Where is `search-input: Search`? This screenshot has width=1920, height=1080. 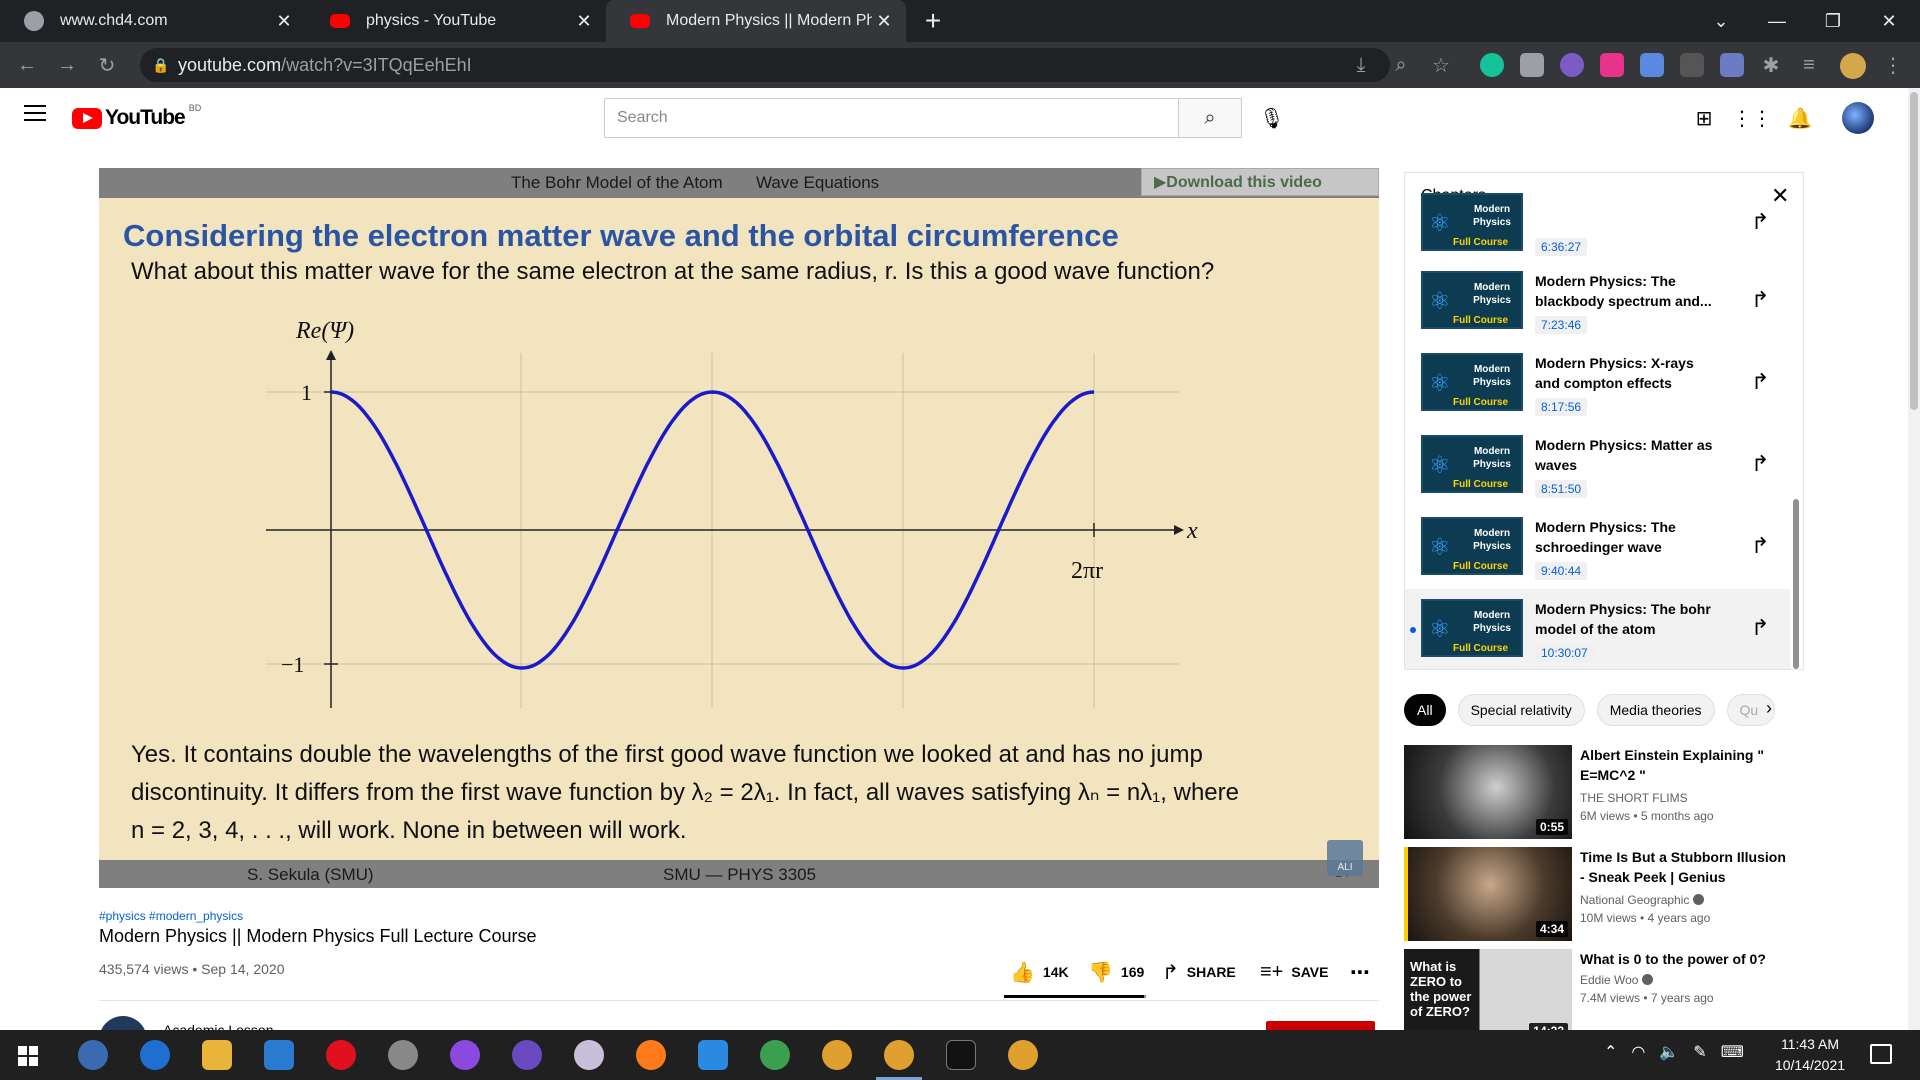 search-input: Search is located at coordinates (891, 118).